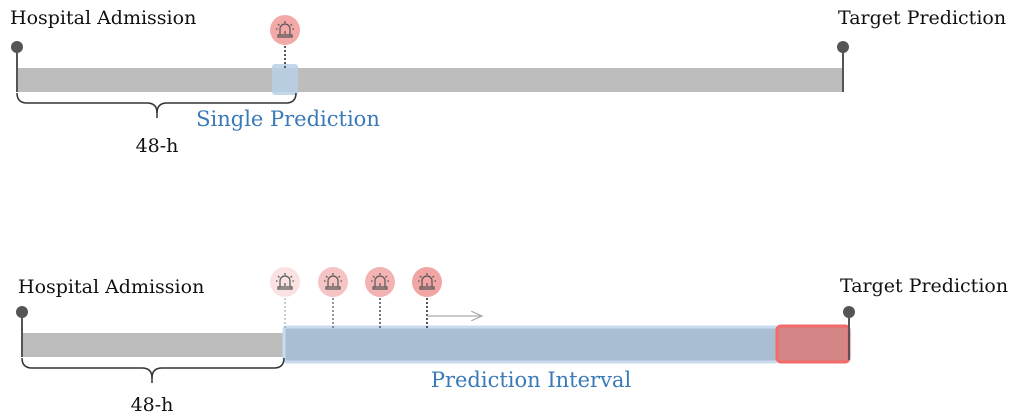 This screenshot has height=418, width=1021. I want to click on prediction-point, so click(285, 79).